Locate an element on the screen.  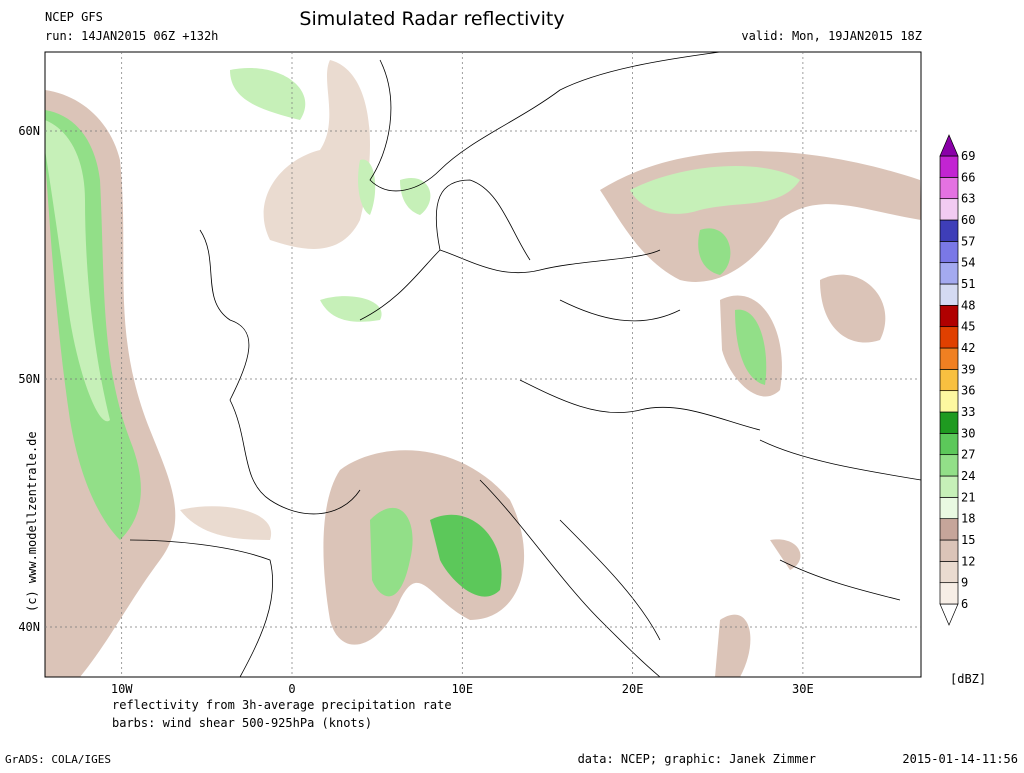
timestamp: 2015-01-14-11:56 is located at coordinates (960, 759).